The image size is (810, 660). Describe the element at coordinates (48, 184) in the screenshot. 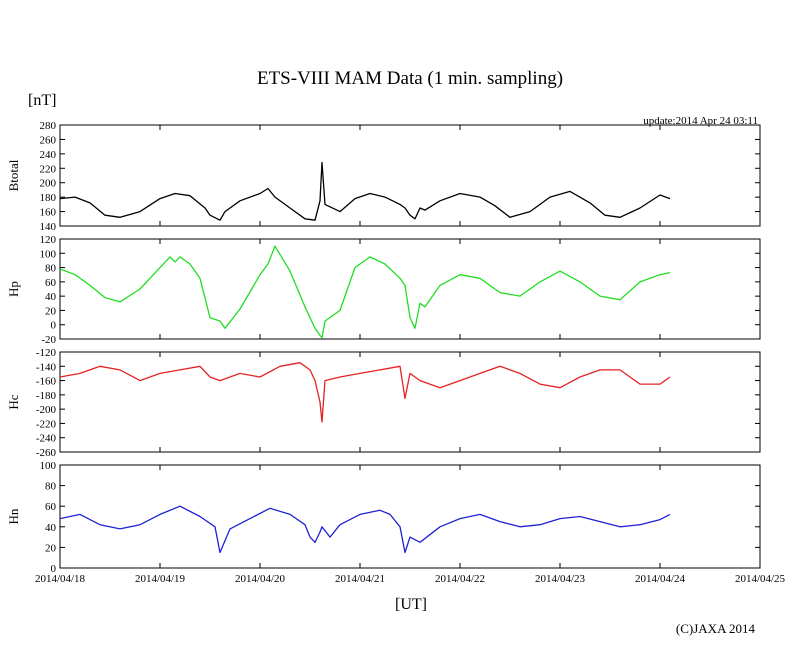

I see `y-tick-label: 200` at that location.